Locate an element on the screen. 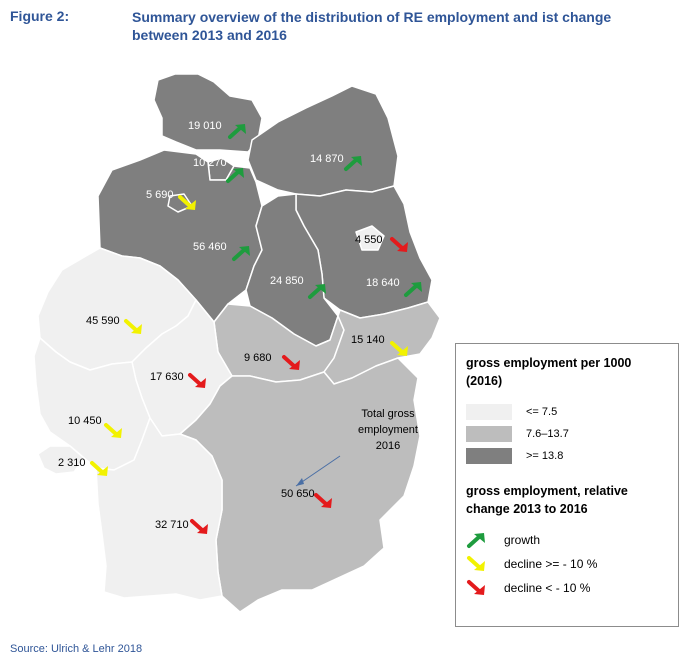 This screenshot has width=692, height=665. legend-swatch-dark is located at coordinates (489, 456).